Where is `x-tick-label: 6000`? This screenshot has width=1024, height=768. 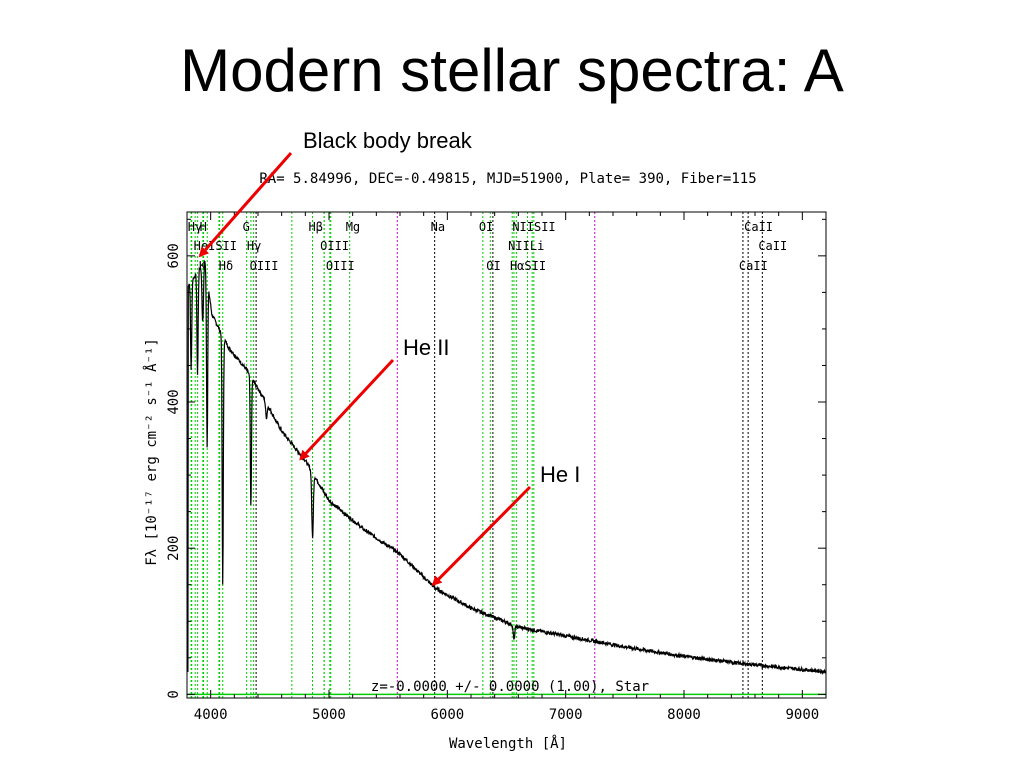 x-tick-label: 6000 is located at coordinates (447, 715).